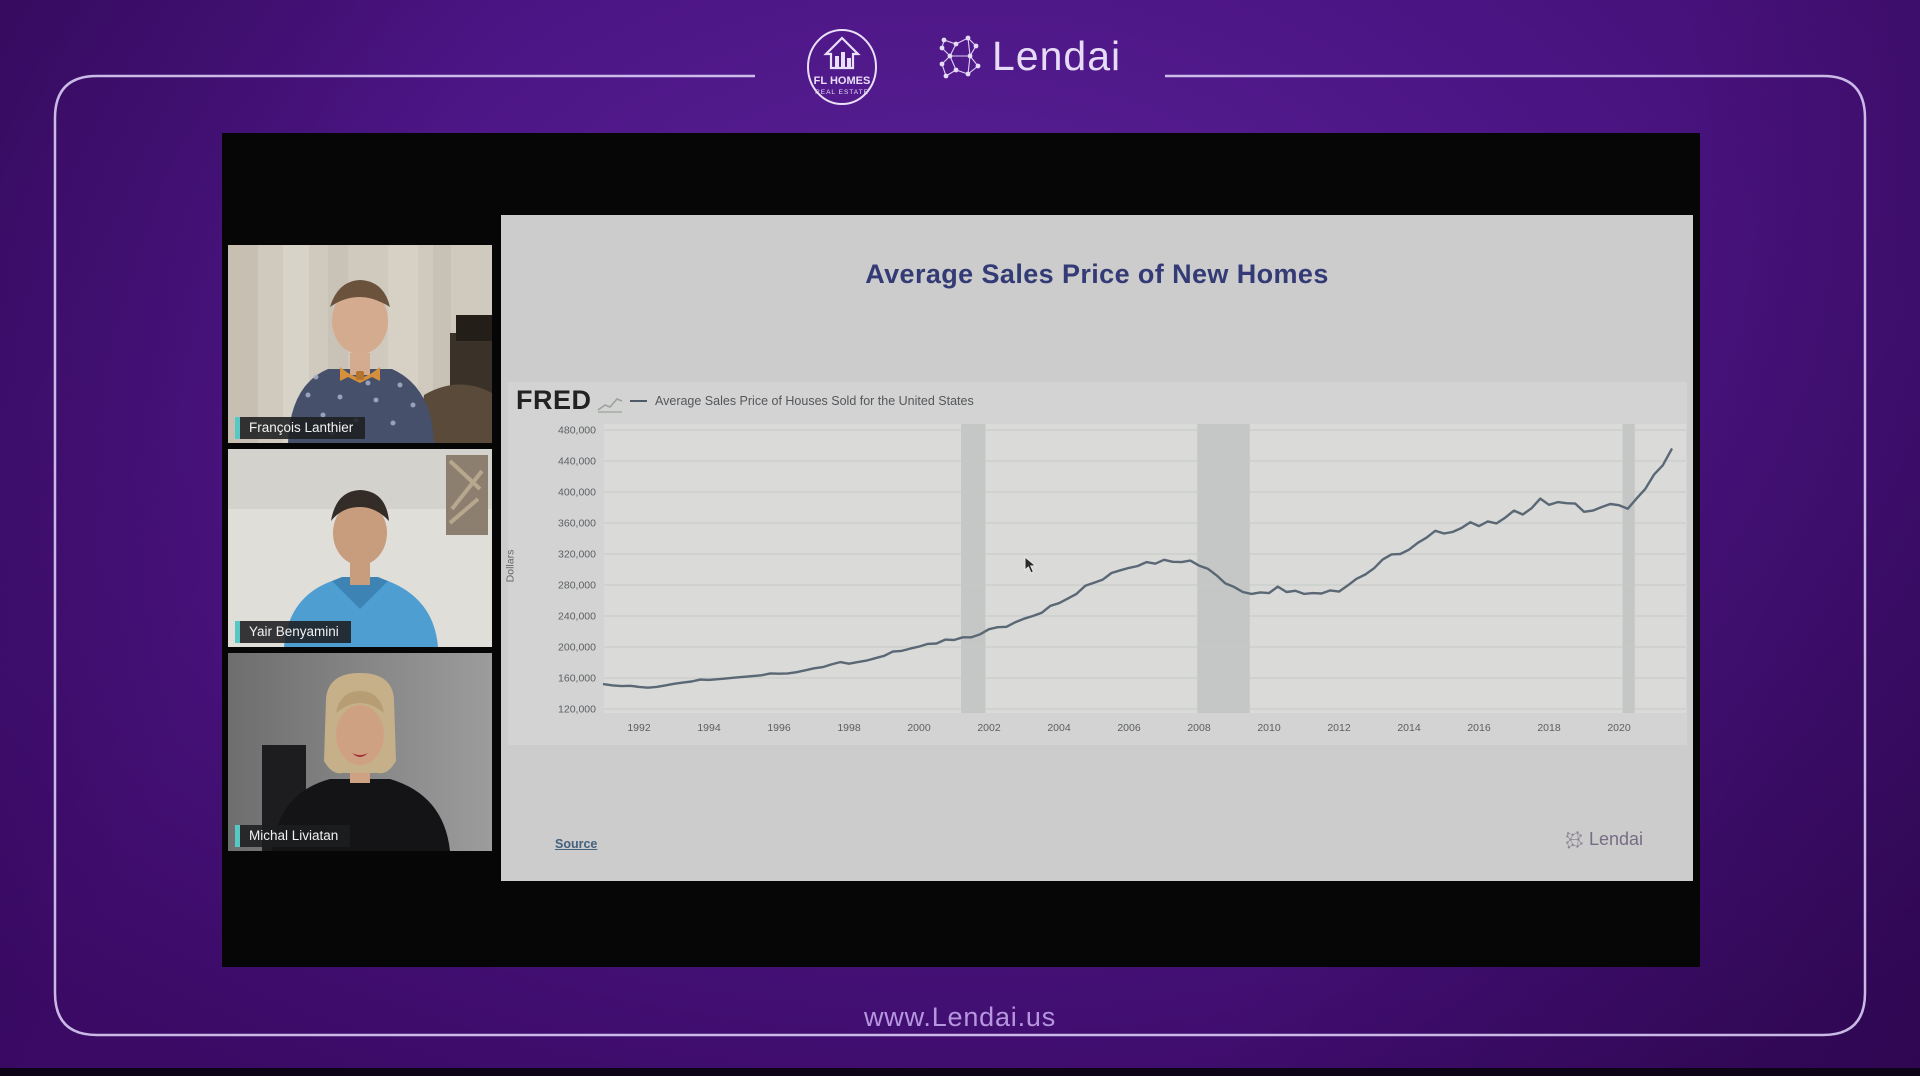  Describe the element at coordinates (849, 728) in the screenshot. I see `svg-text: 1998` at that location.